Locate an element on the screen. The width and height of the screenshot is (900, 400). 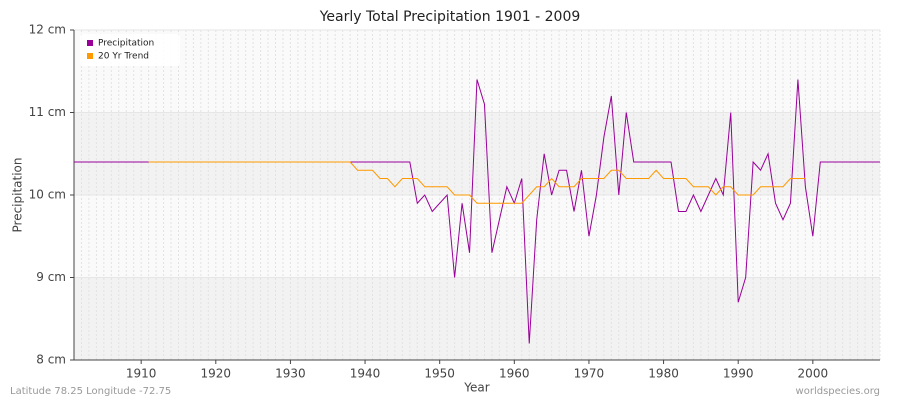
y-tick-label: 10 cm is located at coordinates (47, 195).